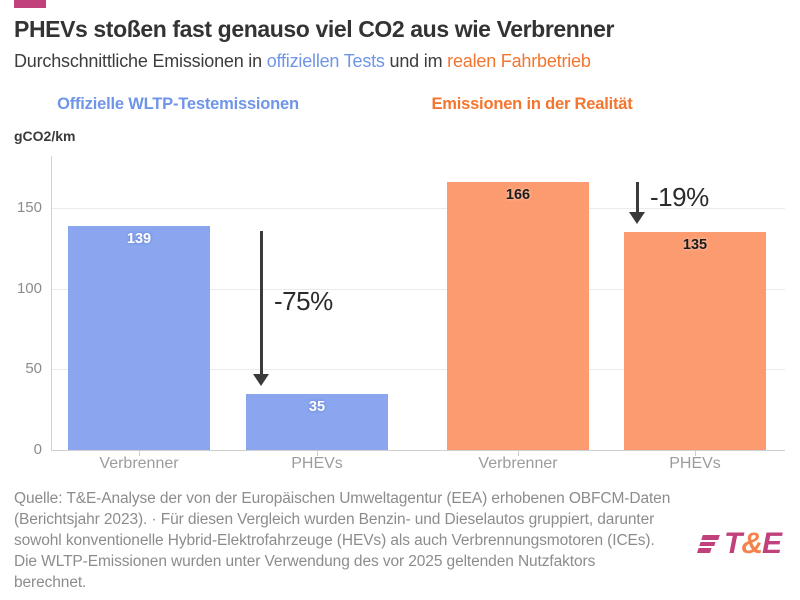 Image resolution: width=800 pixels, height=600 pixels. I want to click on bar-value-label: 139, so click(139, 238).